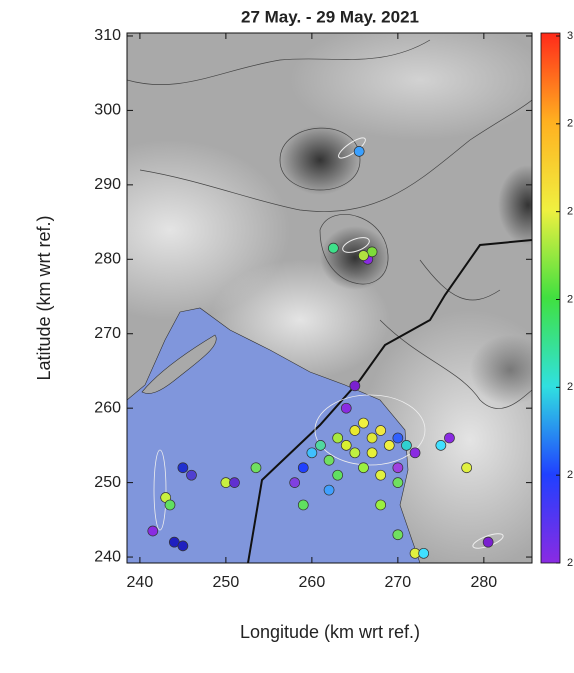  Describe the element at coordinates (107, 35) in the screenshot. I see `y-tick-label: 310` at that location.